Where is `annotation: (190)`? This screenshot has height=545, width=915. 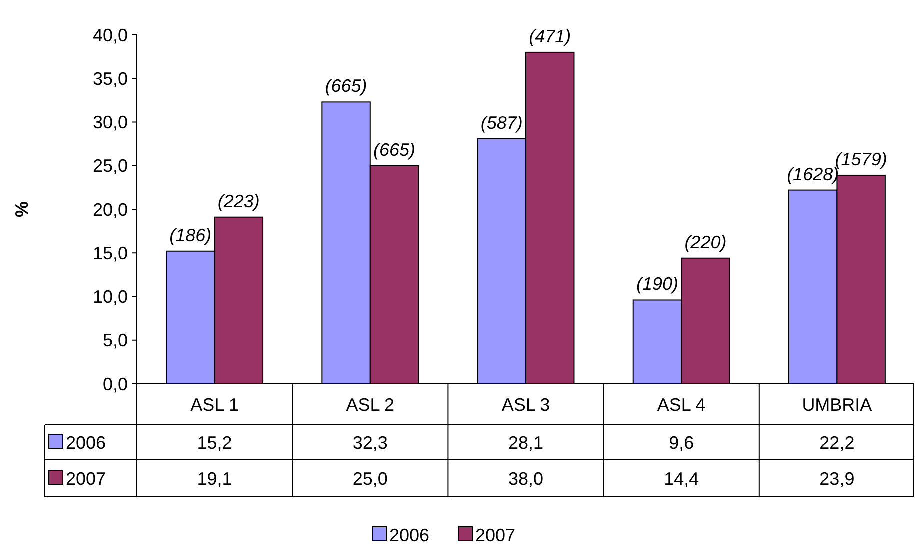 annotation: (190) is located at coordinates (657, 284).